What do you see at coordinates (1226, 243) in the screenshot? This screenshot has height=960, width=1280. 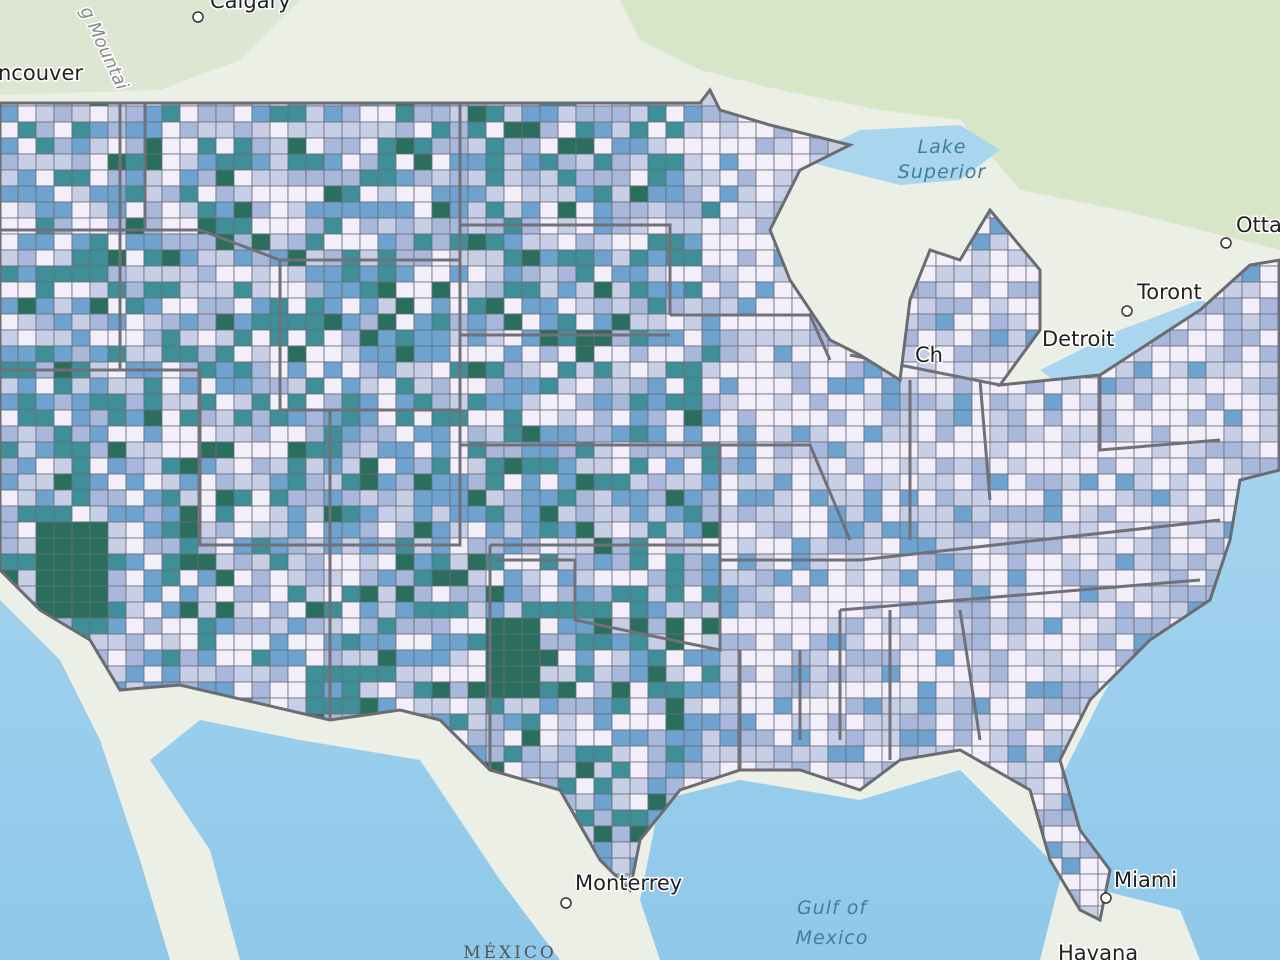 I see `city-dot` at bounding box center [1226, 243].